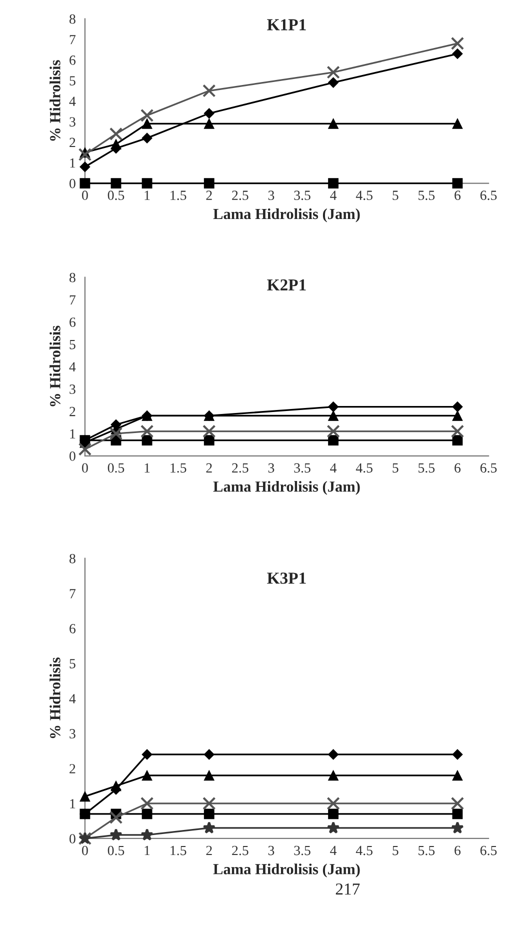  What do you see at coordinates (348, 889) in the screenshot?
I see `text: 217` at bounding box center [348, 889].